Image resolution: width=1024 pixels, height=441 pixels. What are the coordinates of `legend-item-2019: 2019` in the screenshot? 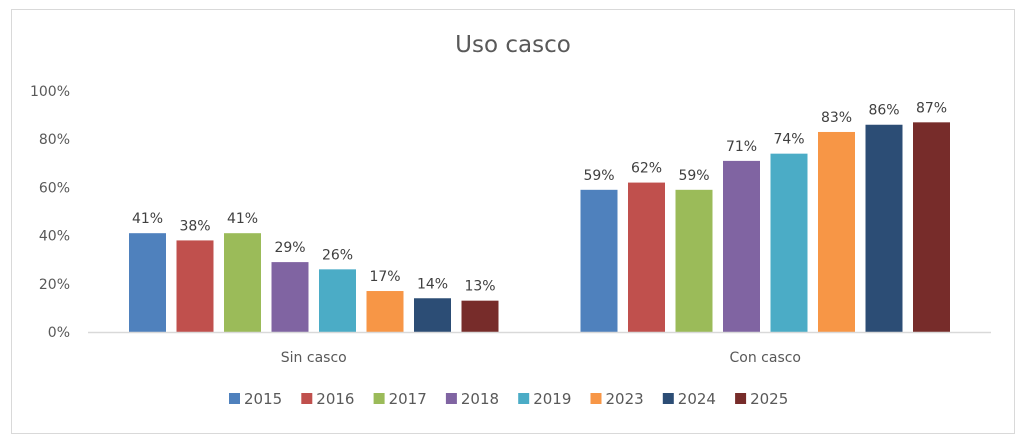 It's located at (544, 399).